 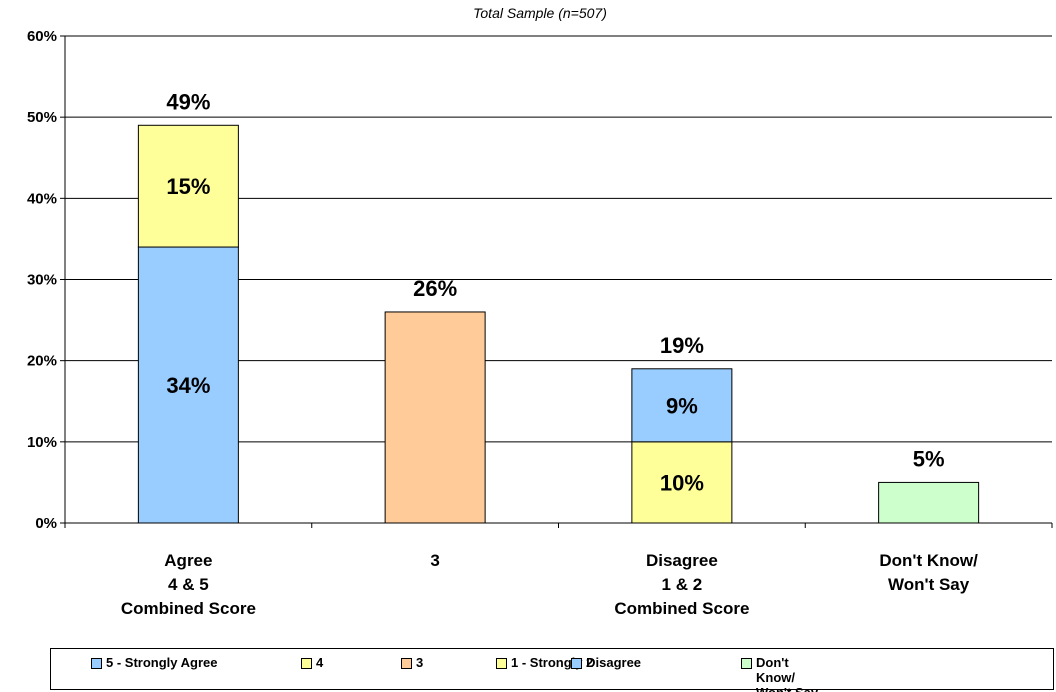 I want to click on total-label: 26%, so click(x=435, y=288).